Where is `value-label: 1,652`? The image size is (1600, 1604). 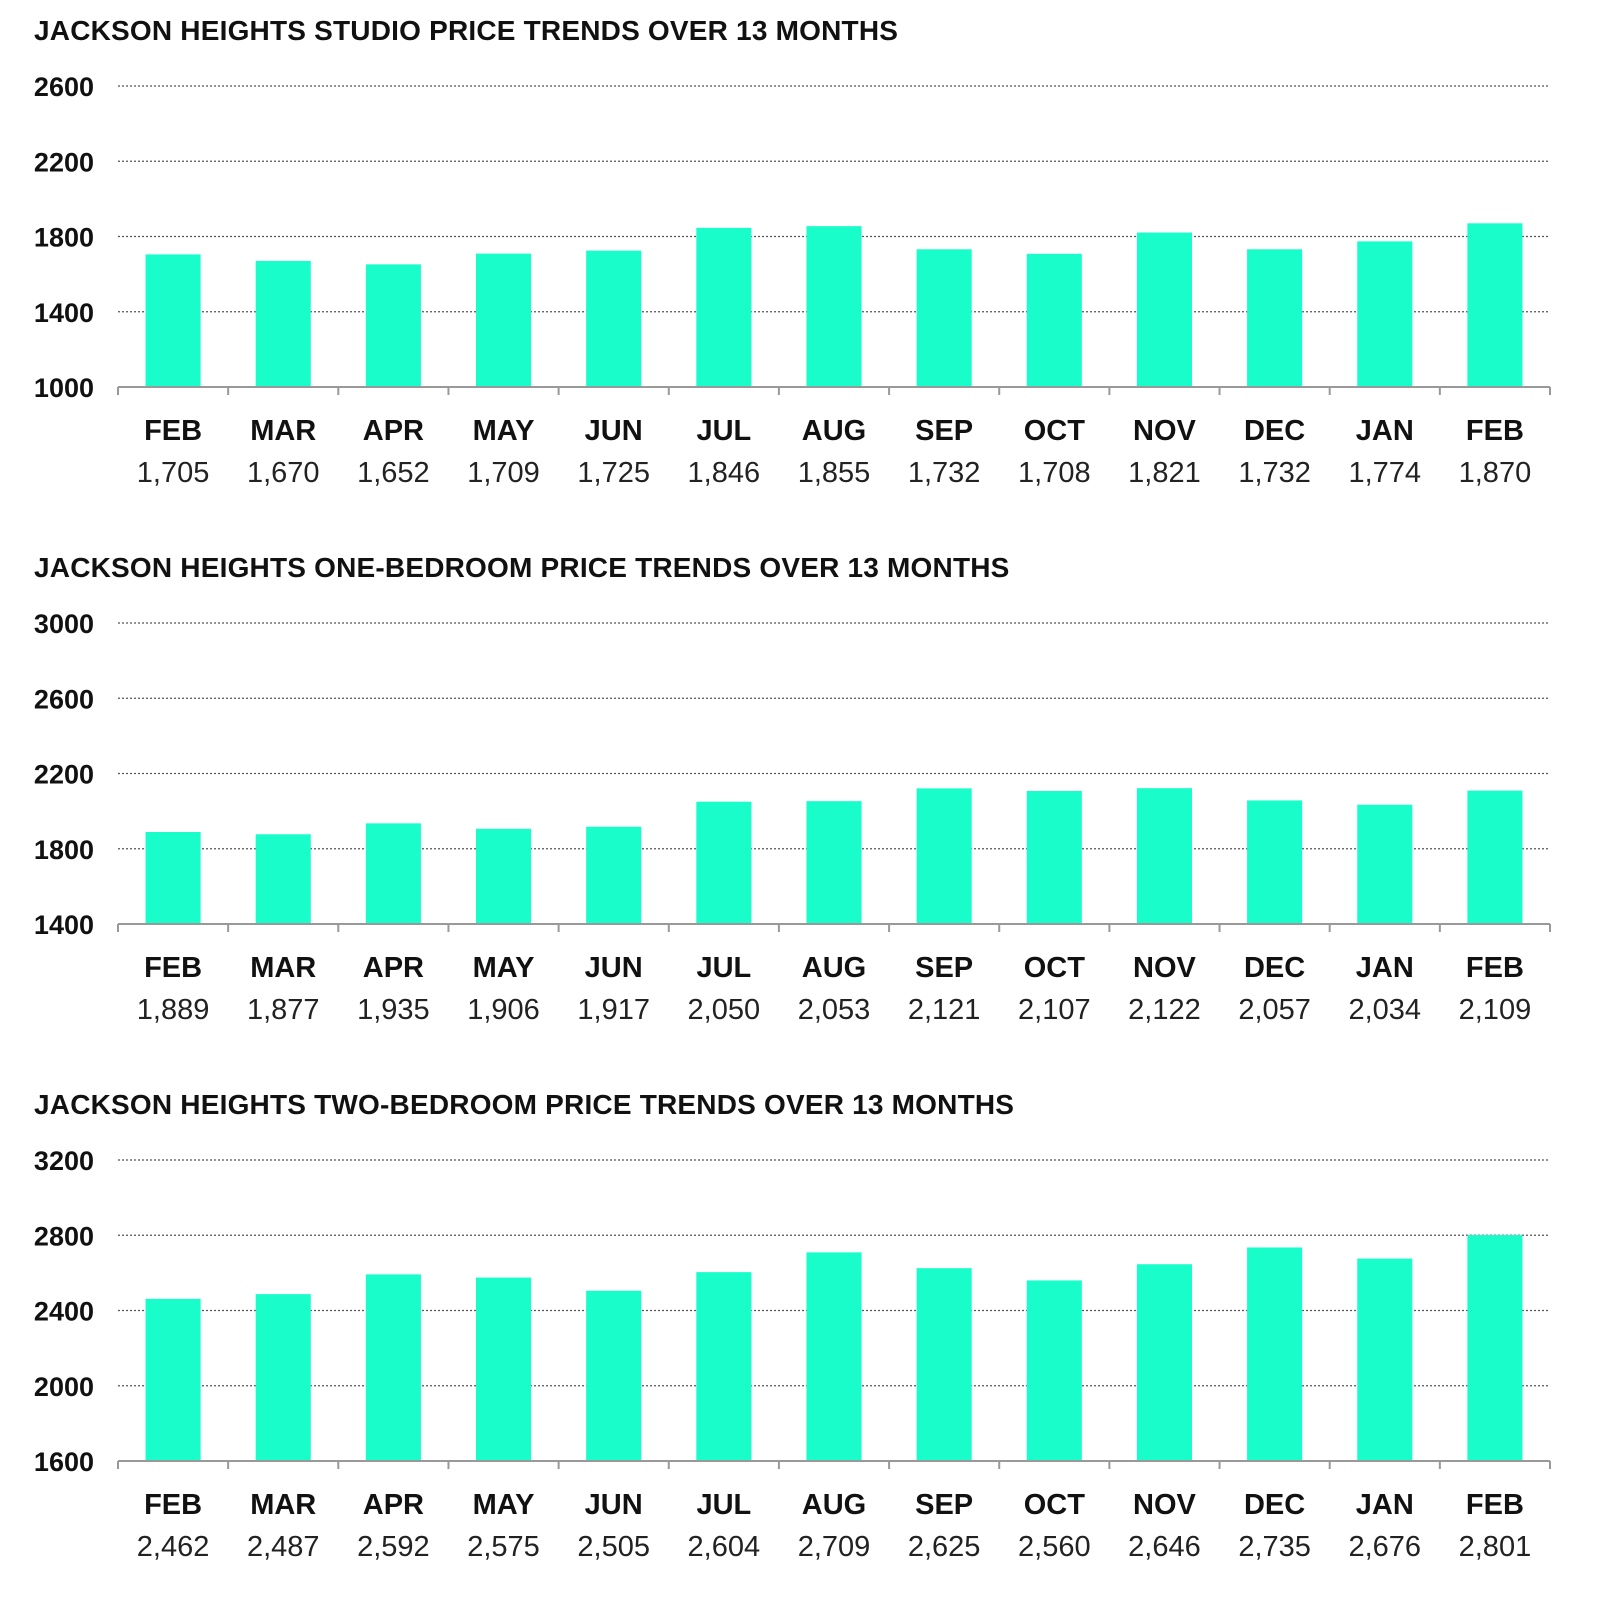
value-label: 1,652 is located at coordinates (393, 473).